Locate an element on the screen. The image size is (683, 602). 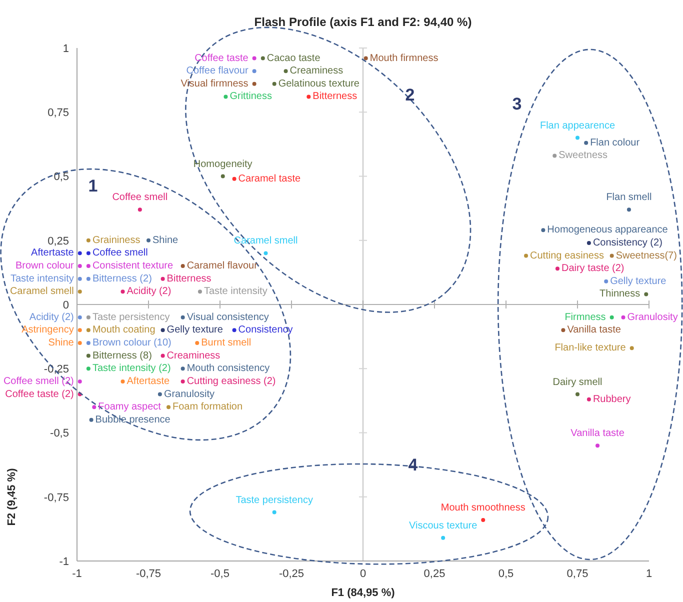
series-label: Sweetness is located at coordinates (583, 156).